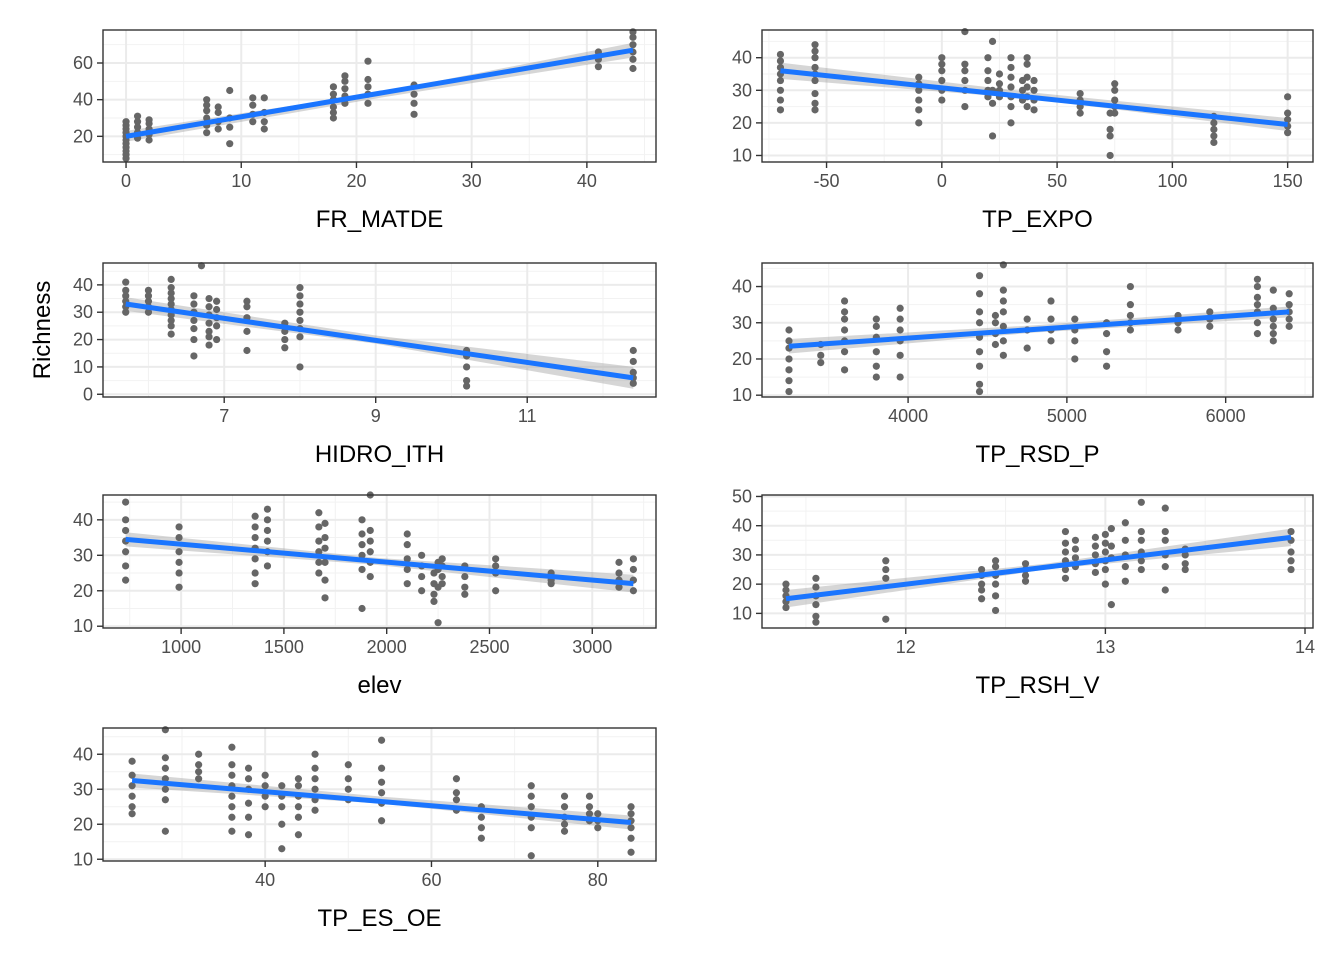  I want to click on panel-border, so click(1037, 96).